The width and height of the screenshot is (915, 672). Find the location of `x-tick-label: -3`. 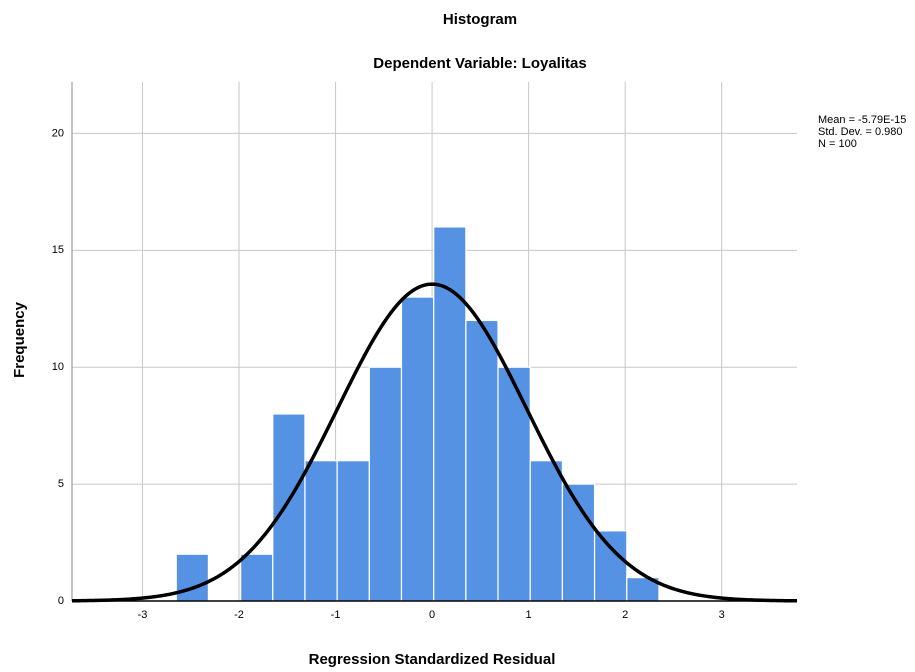

x-tick-label: -3 is located at coordinates (143, 615).